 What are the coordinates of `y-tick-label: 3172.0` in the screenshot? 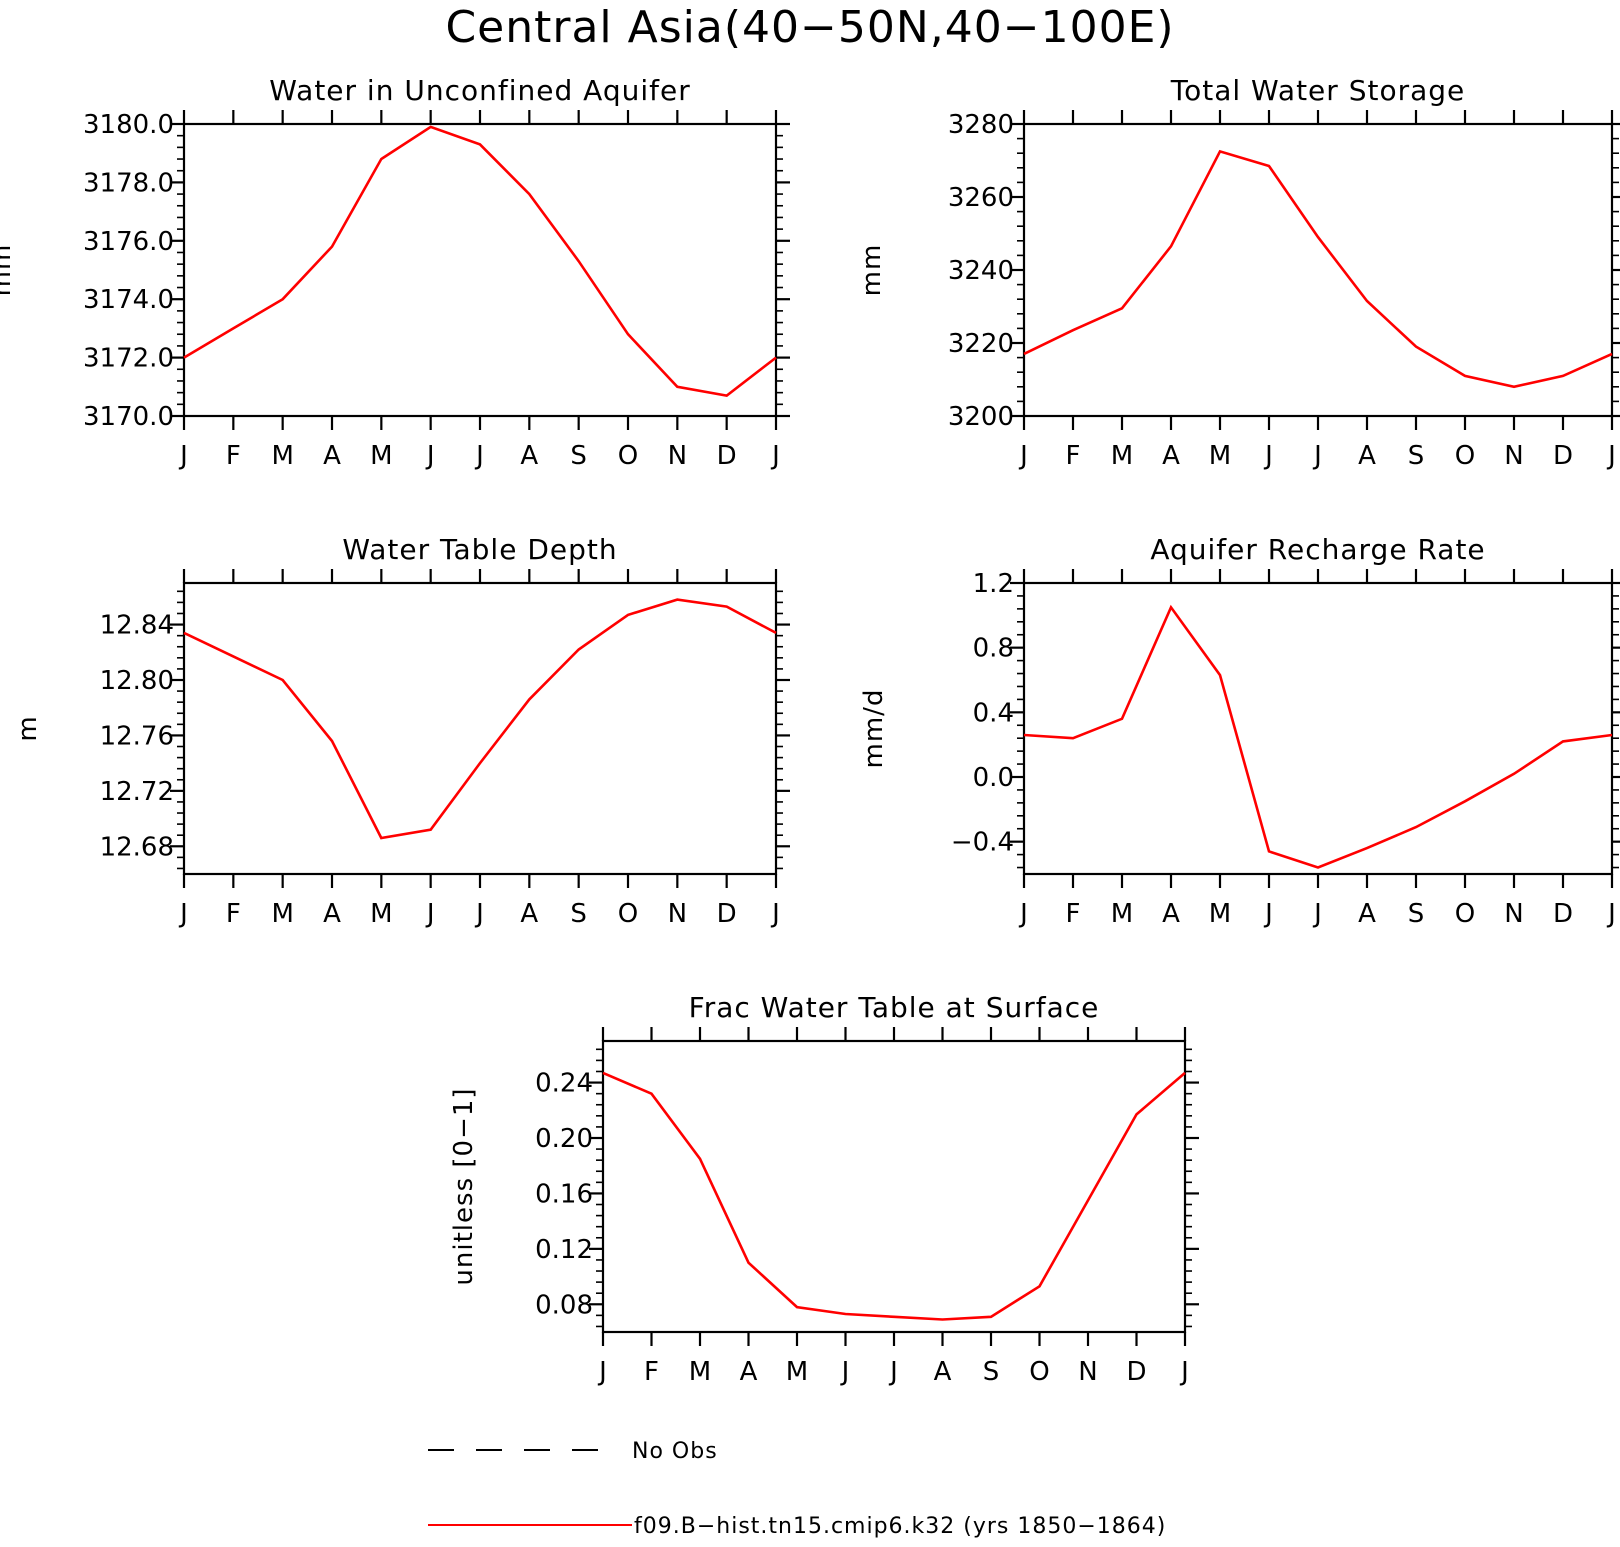 It's located at (128, 359).